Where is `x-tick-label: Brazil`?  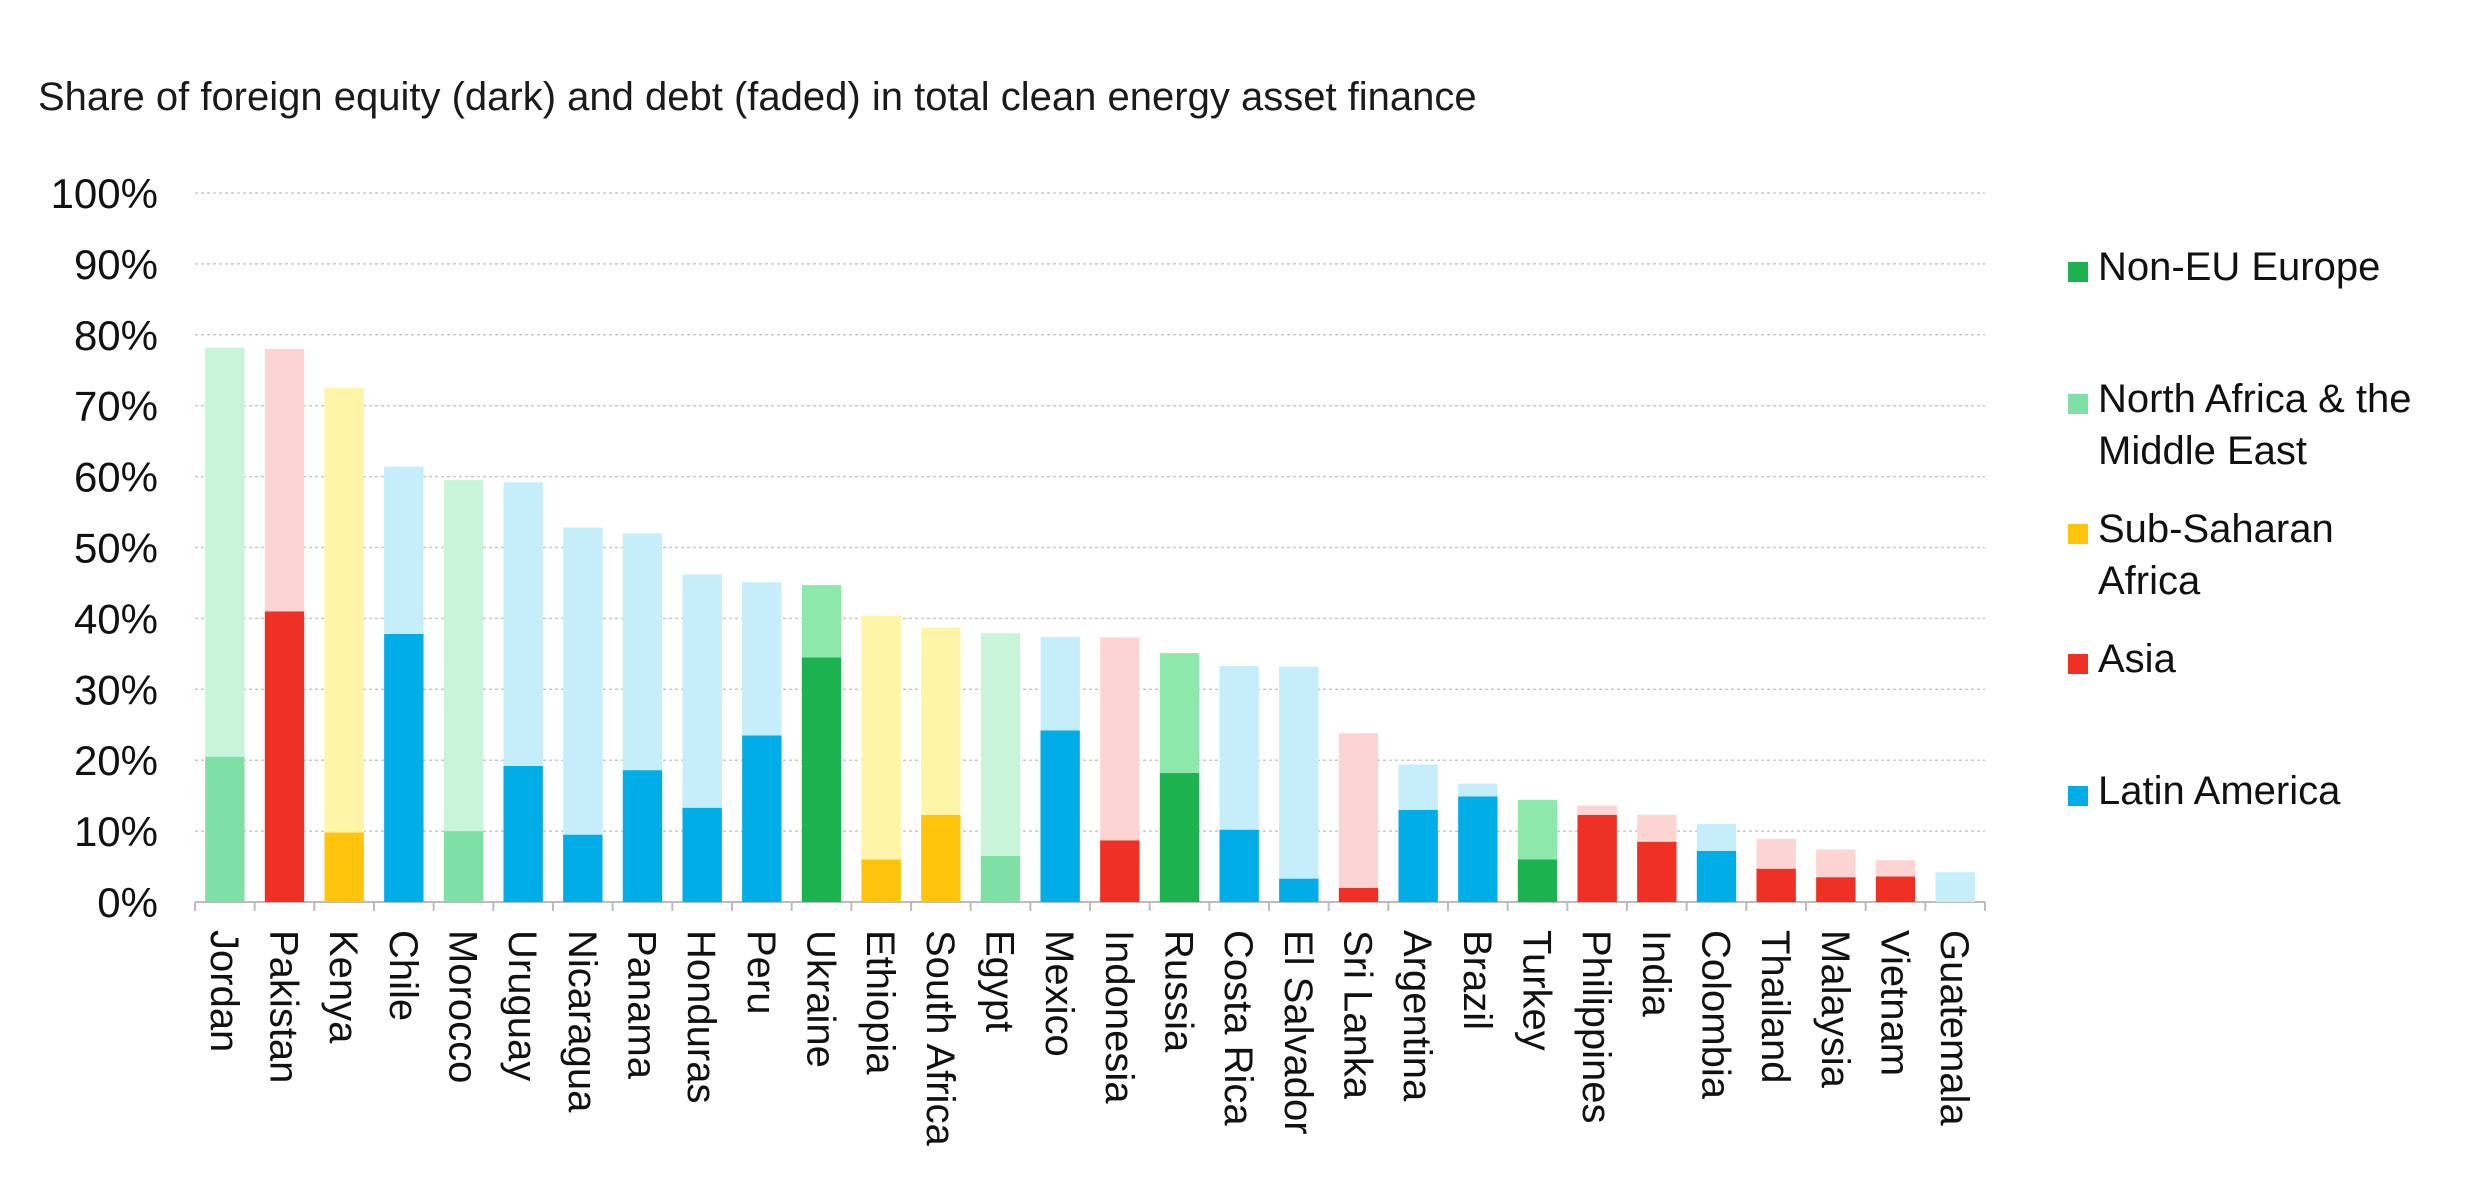 x-tick-label: Brazil is located at coordinates (1477, 980).